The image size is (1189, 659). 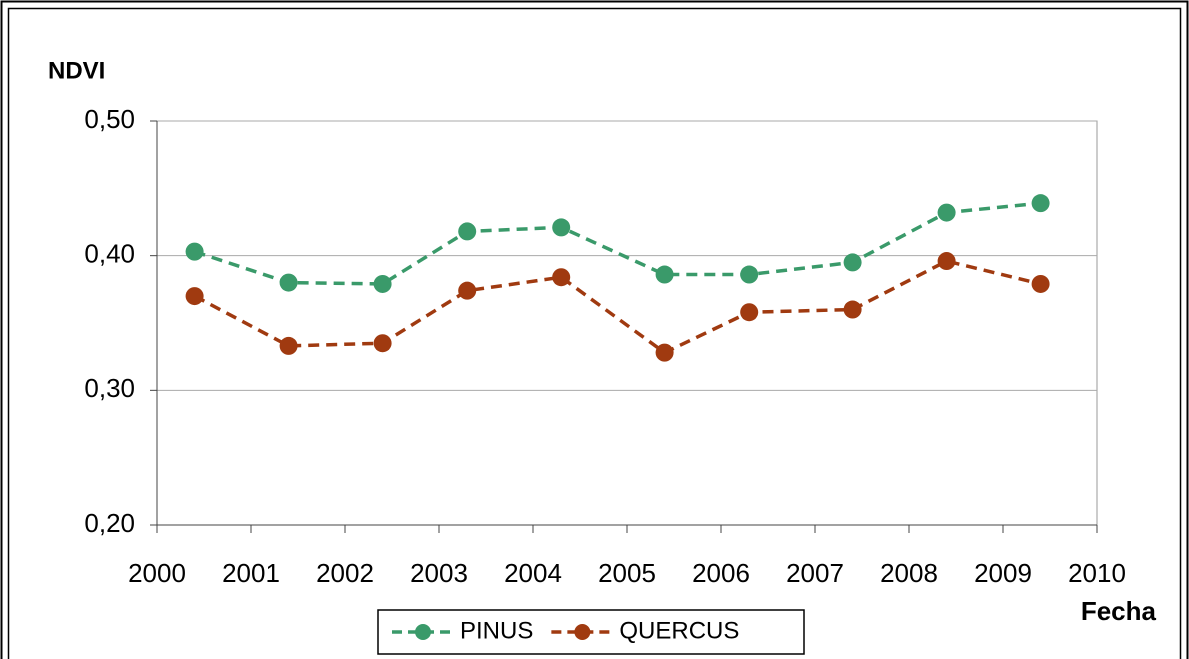 What do you see at coordinates (533, 573) in the screenshot?
I see `x-tick-label: 2004` at bounding box center [533, 573].